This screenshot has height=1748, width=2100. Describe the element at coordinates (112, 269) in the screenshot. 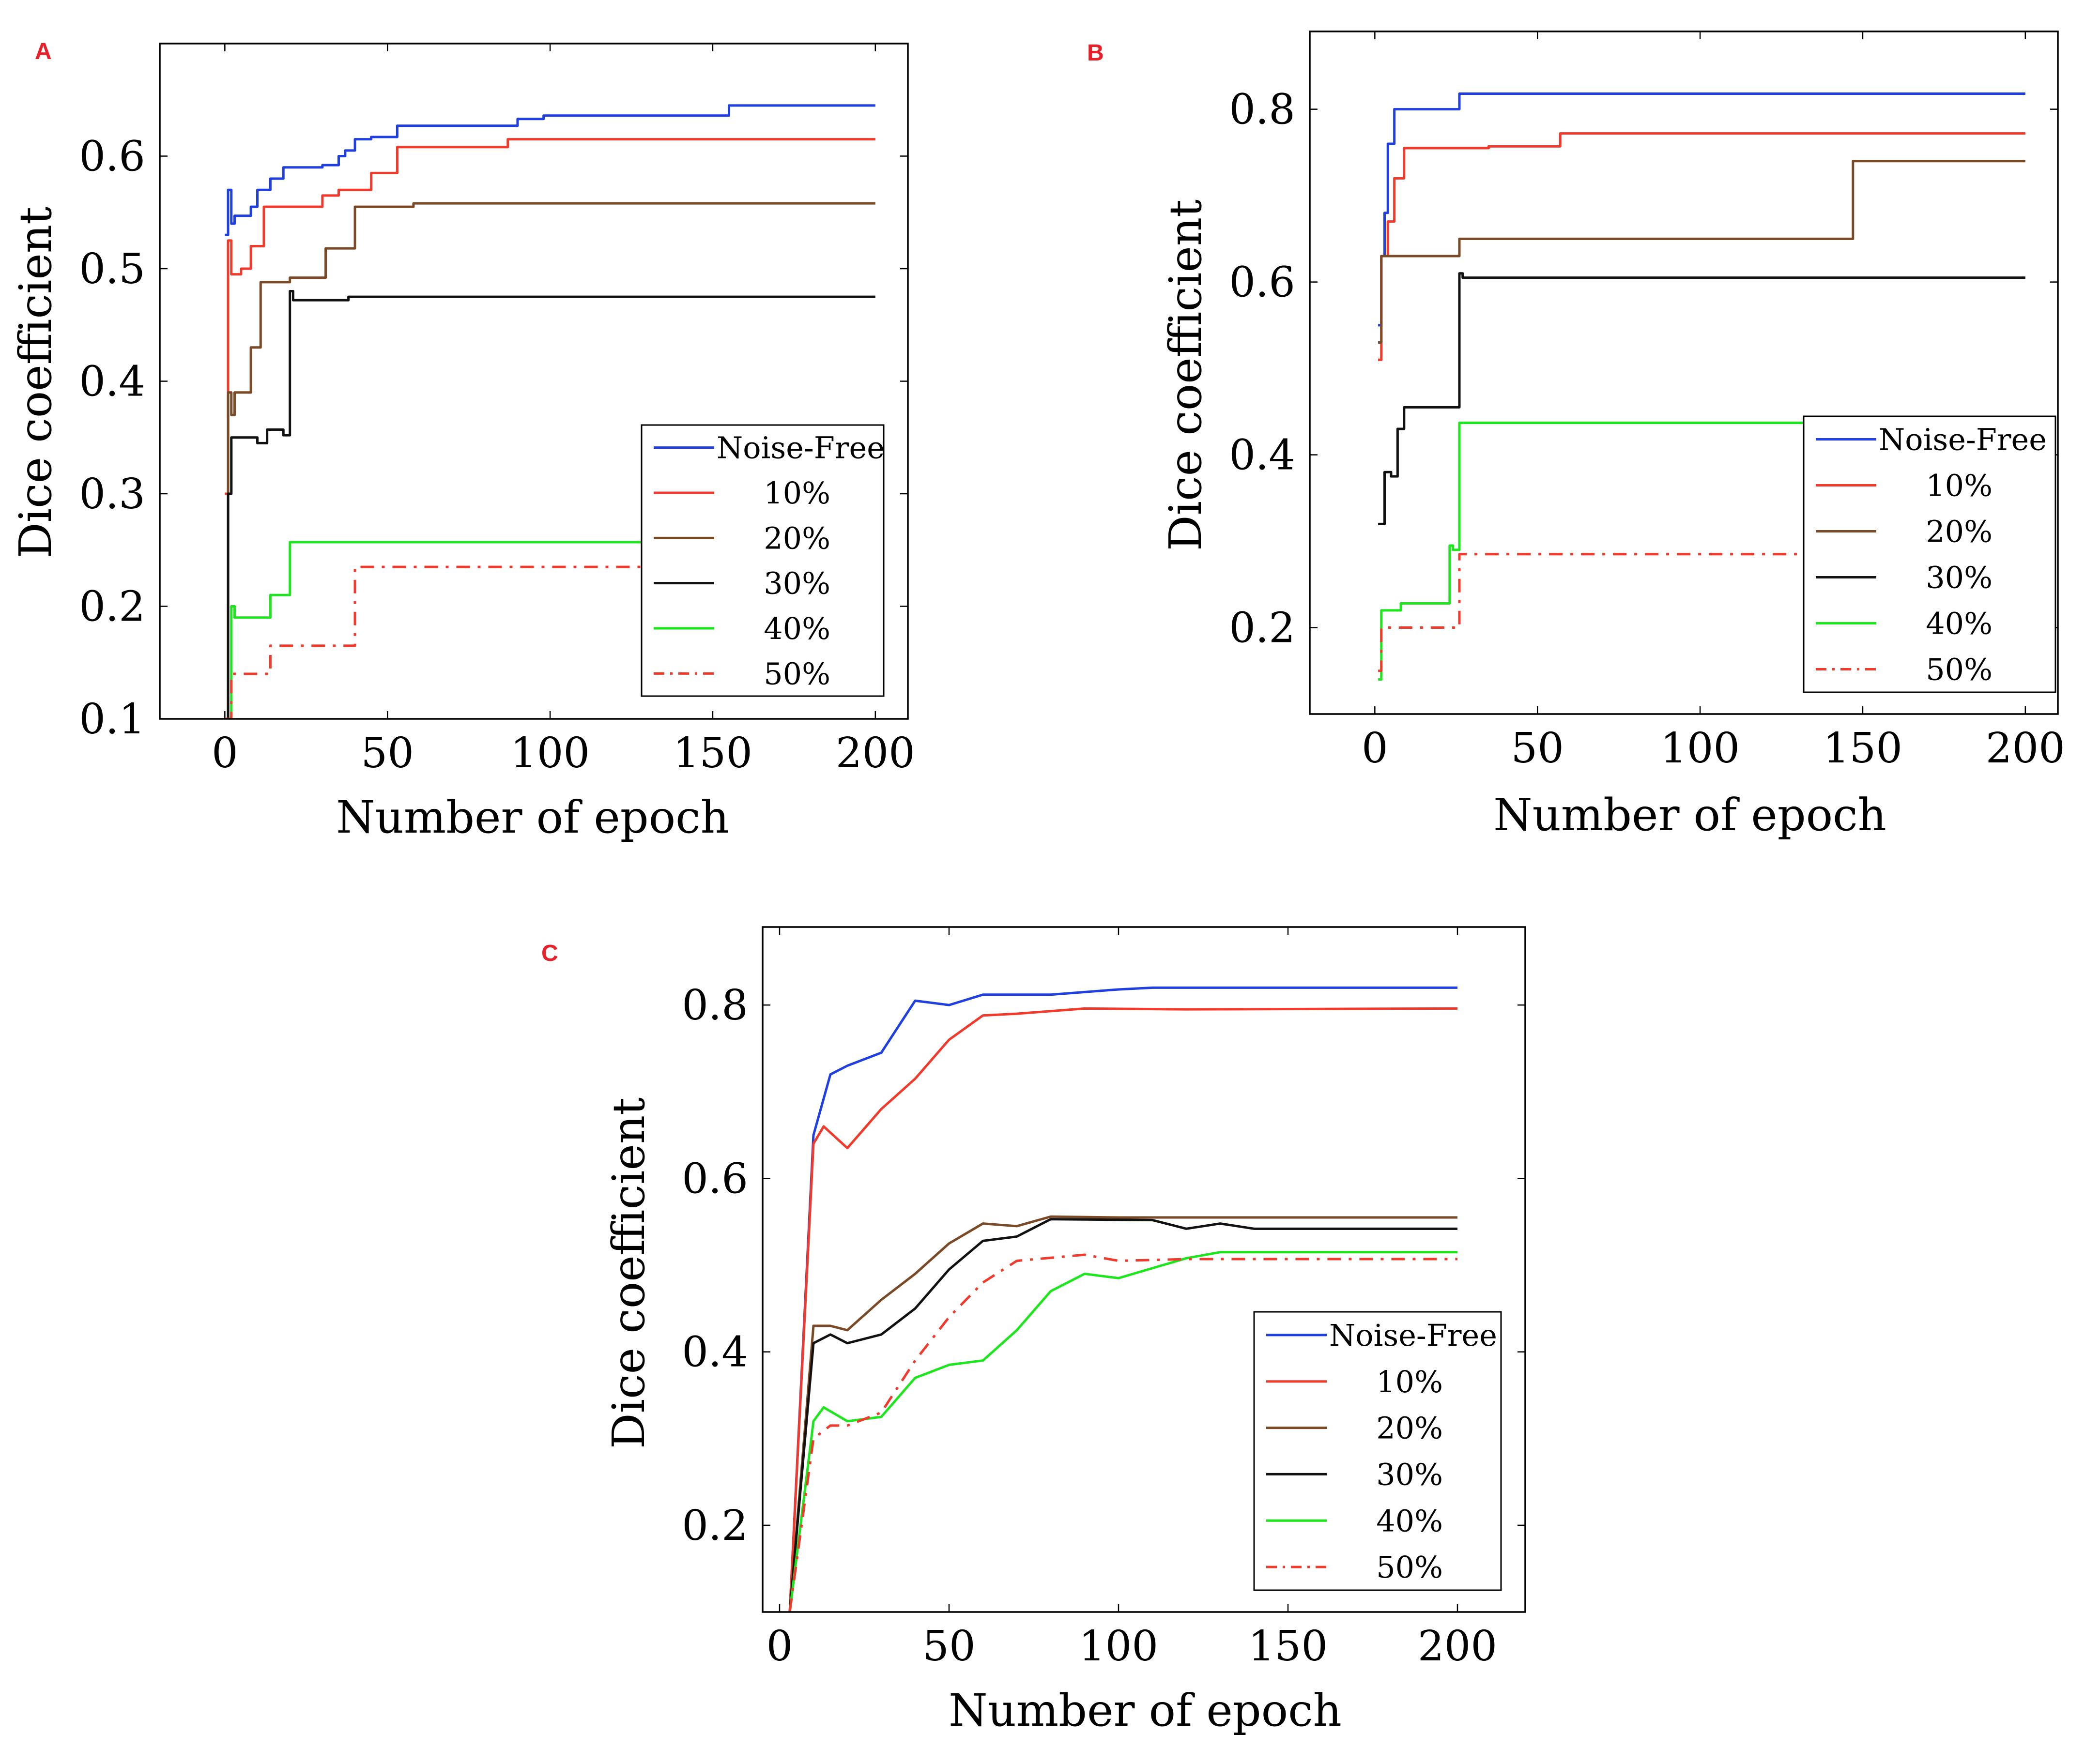

I see `y-tick-label: 0.5` at that location.